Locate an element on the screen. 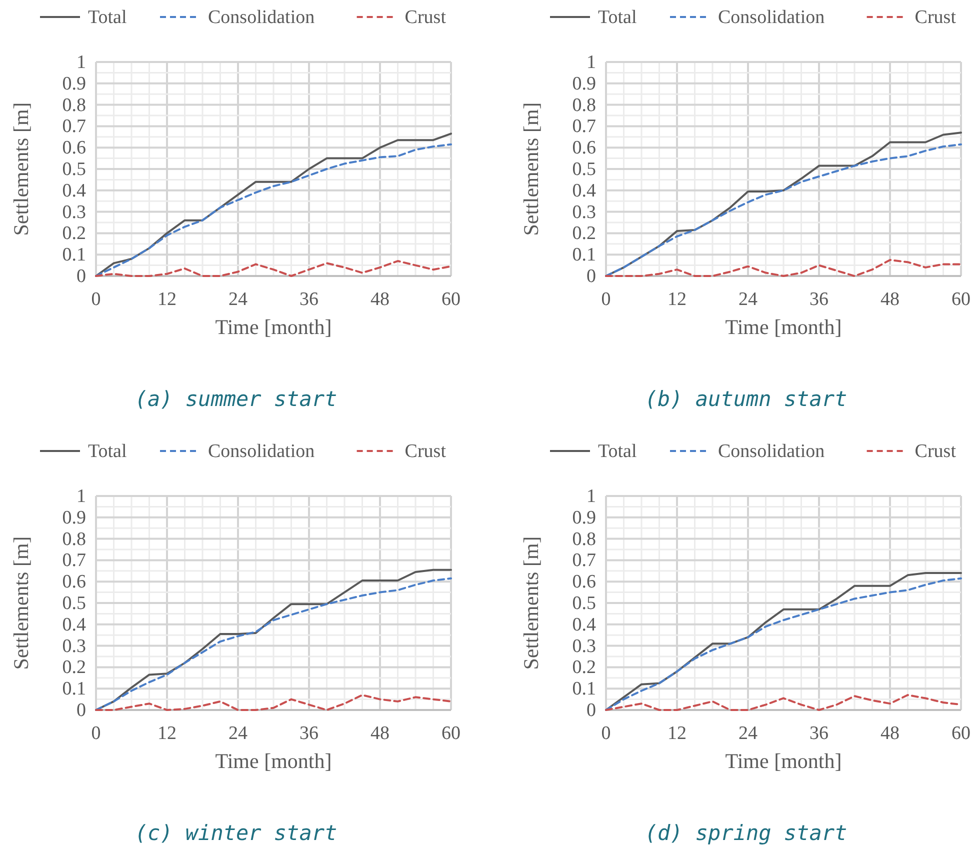  text: (a) summer start is located at coordinates (236, 399).